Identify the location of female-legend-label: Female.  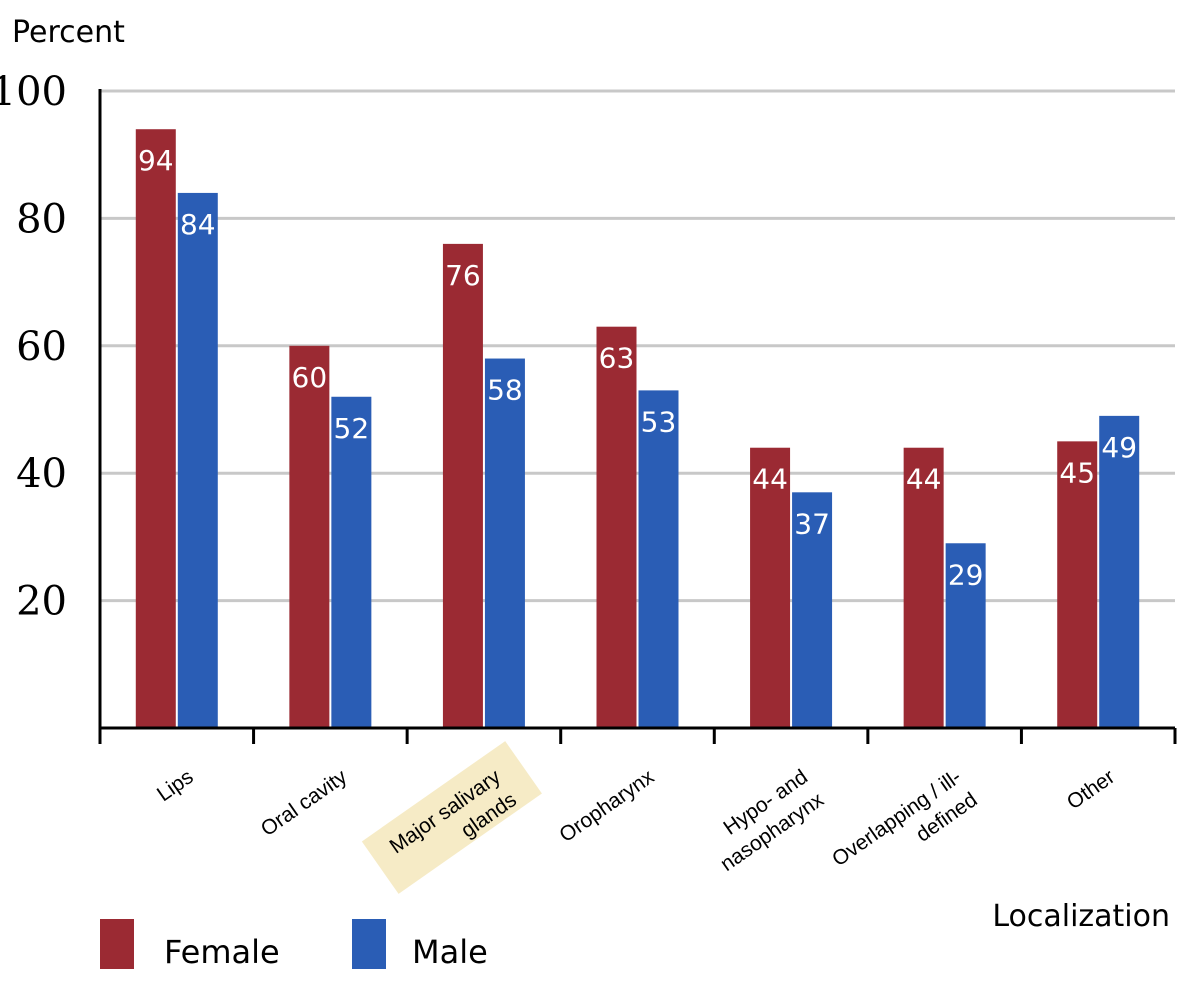
(222, 952).